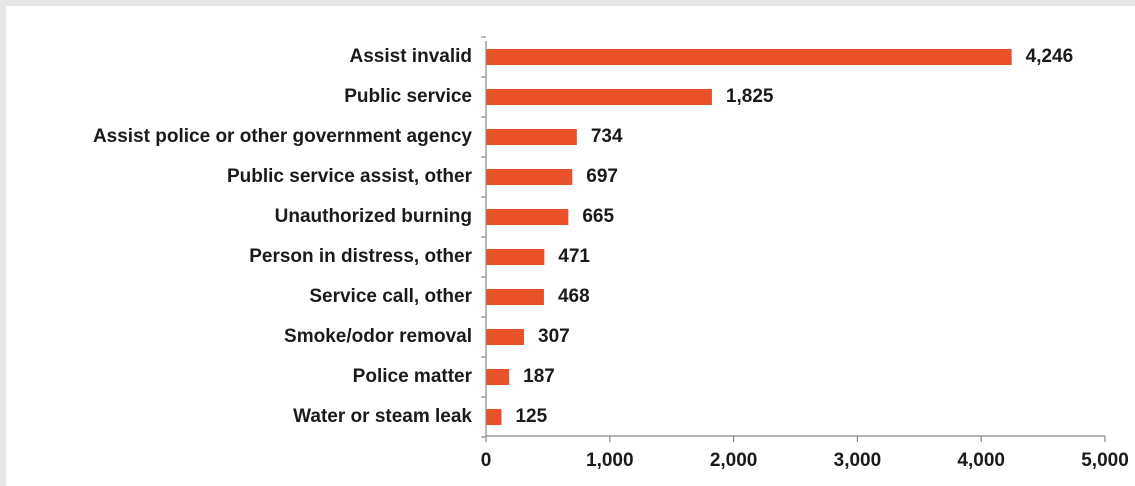 This screenshot has width=1135, height=486. What do you see at coordinates (610, 460) in the screenshot?
I see `x-tick-label: 1,000` at bounding box center [610, 460].